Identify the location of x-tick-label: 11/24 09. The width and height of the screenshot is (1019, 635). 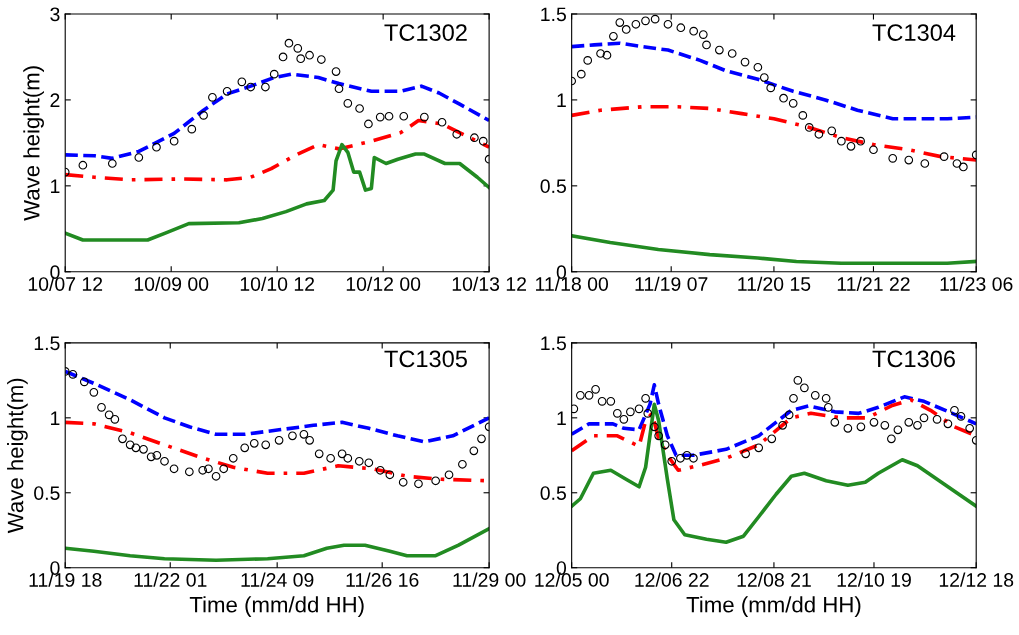
(277, 579).